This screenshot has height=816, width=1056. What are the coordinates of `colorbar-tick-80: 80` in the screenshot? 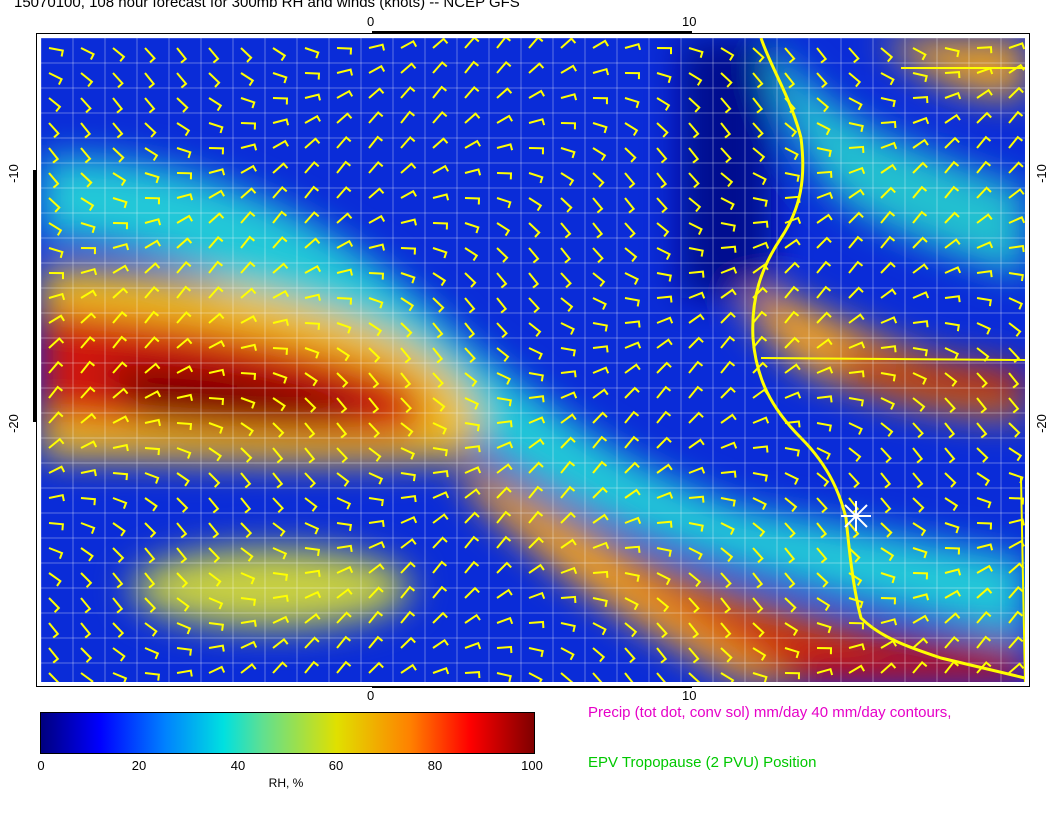 It's located at (435, 765).